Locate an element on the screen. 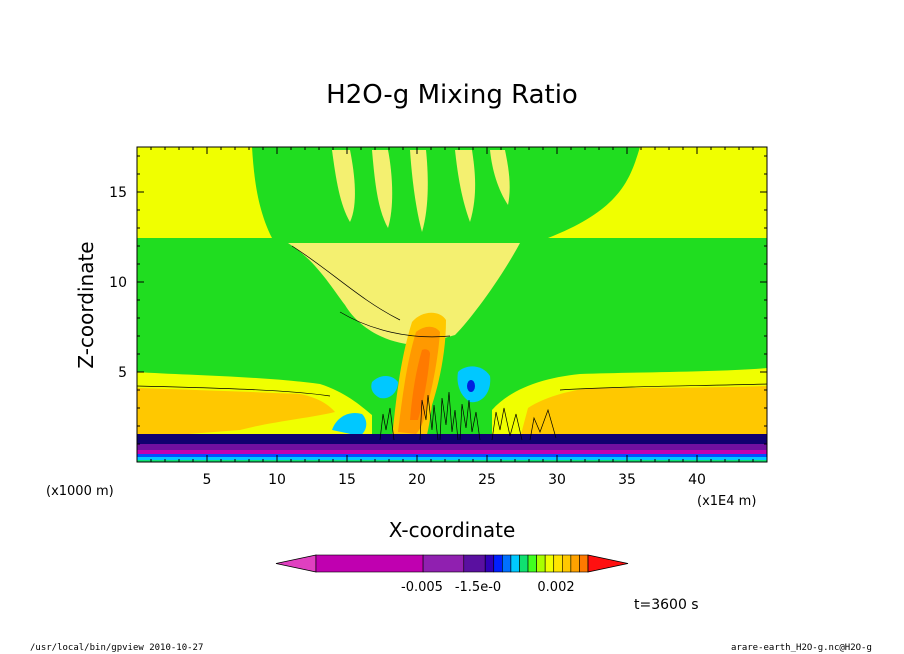 This screenshot has width=904, height=654. surface-band-violet is located at coordinates (452, 452).